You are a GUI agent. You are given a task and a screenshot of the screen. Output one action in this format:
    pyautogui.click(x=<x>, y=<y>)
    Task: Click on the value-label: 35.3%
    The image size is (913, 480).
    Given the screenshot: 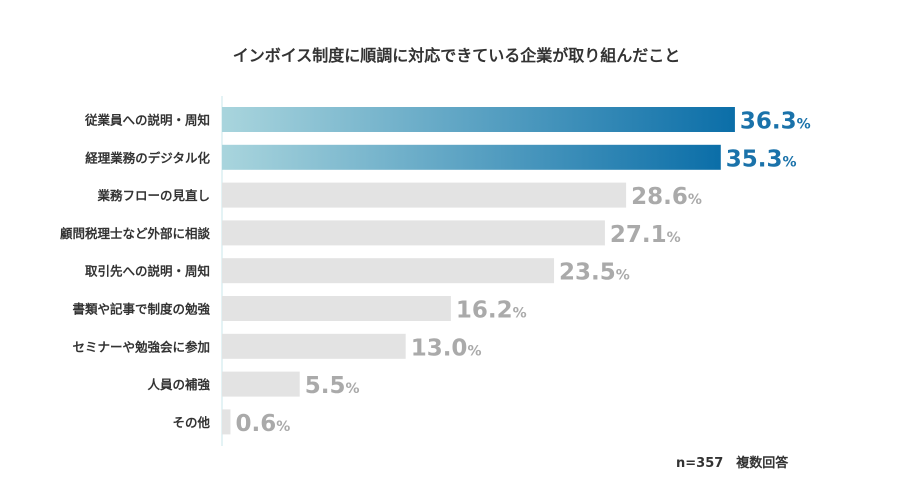 What is the action you would take?
    pyautogui.click(x=761, y=159)
    